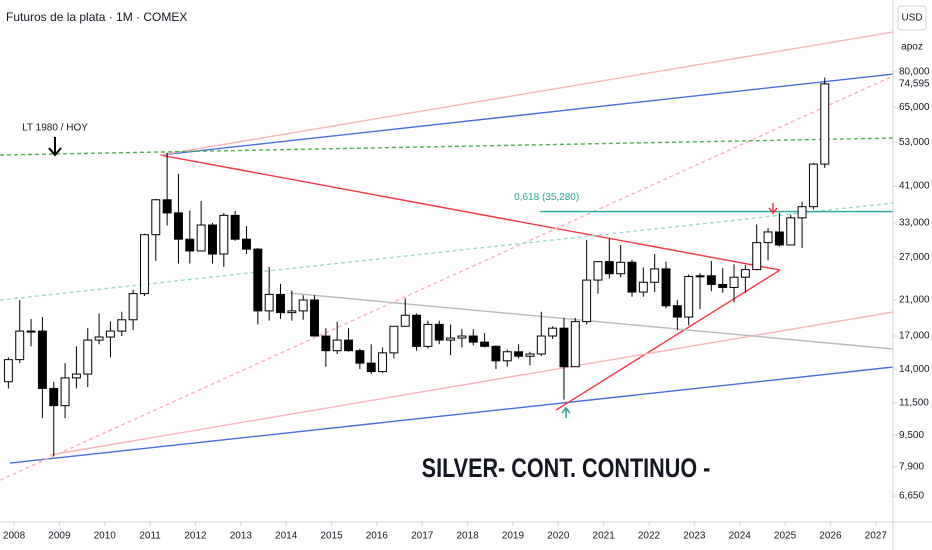  I want to click on x-tick-label: 2008, so click(14, 536).